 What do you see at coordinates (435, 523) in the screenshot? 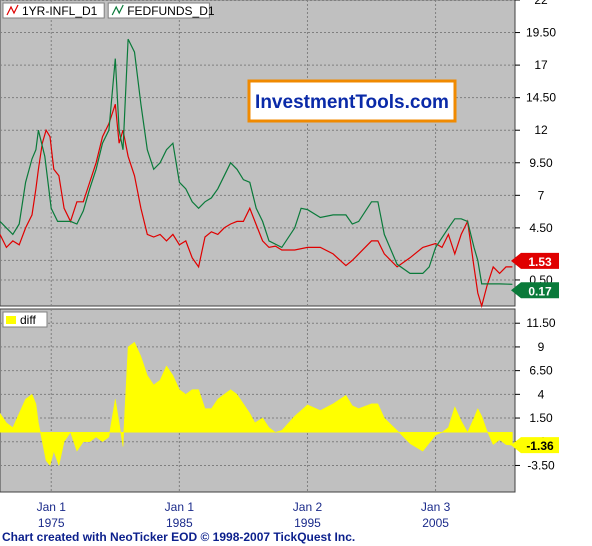
I see `x-tick-year: 2005` at bounding box center [435, 523].